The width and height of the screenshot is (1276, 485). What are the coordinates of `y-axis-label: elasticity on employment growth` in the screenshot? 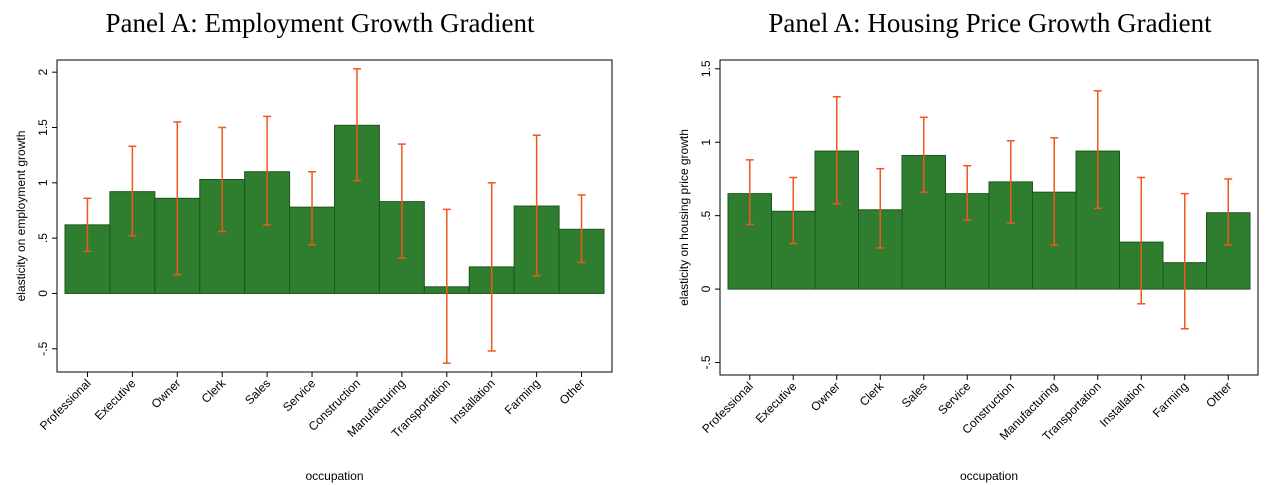 It's located at (21, 216).